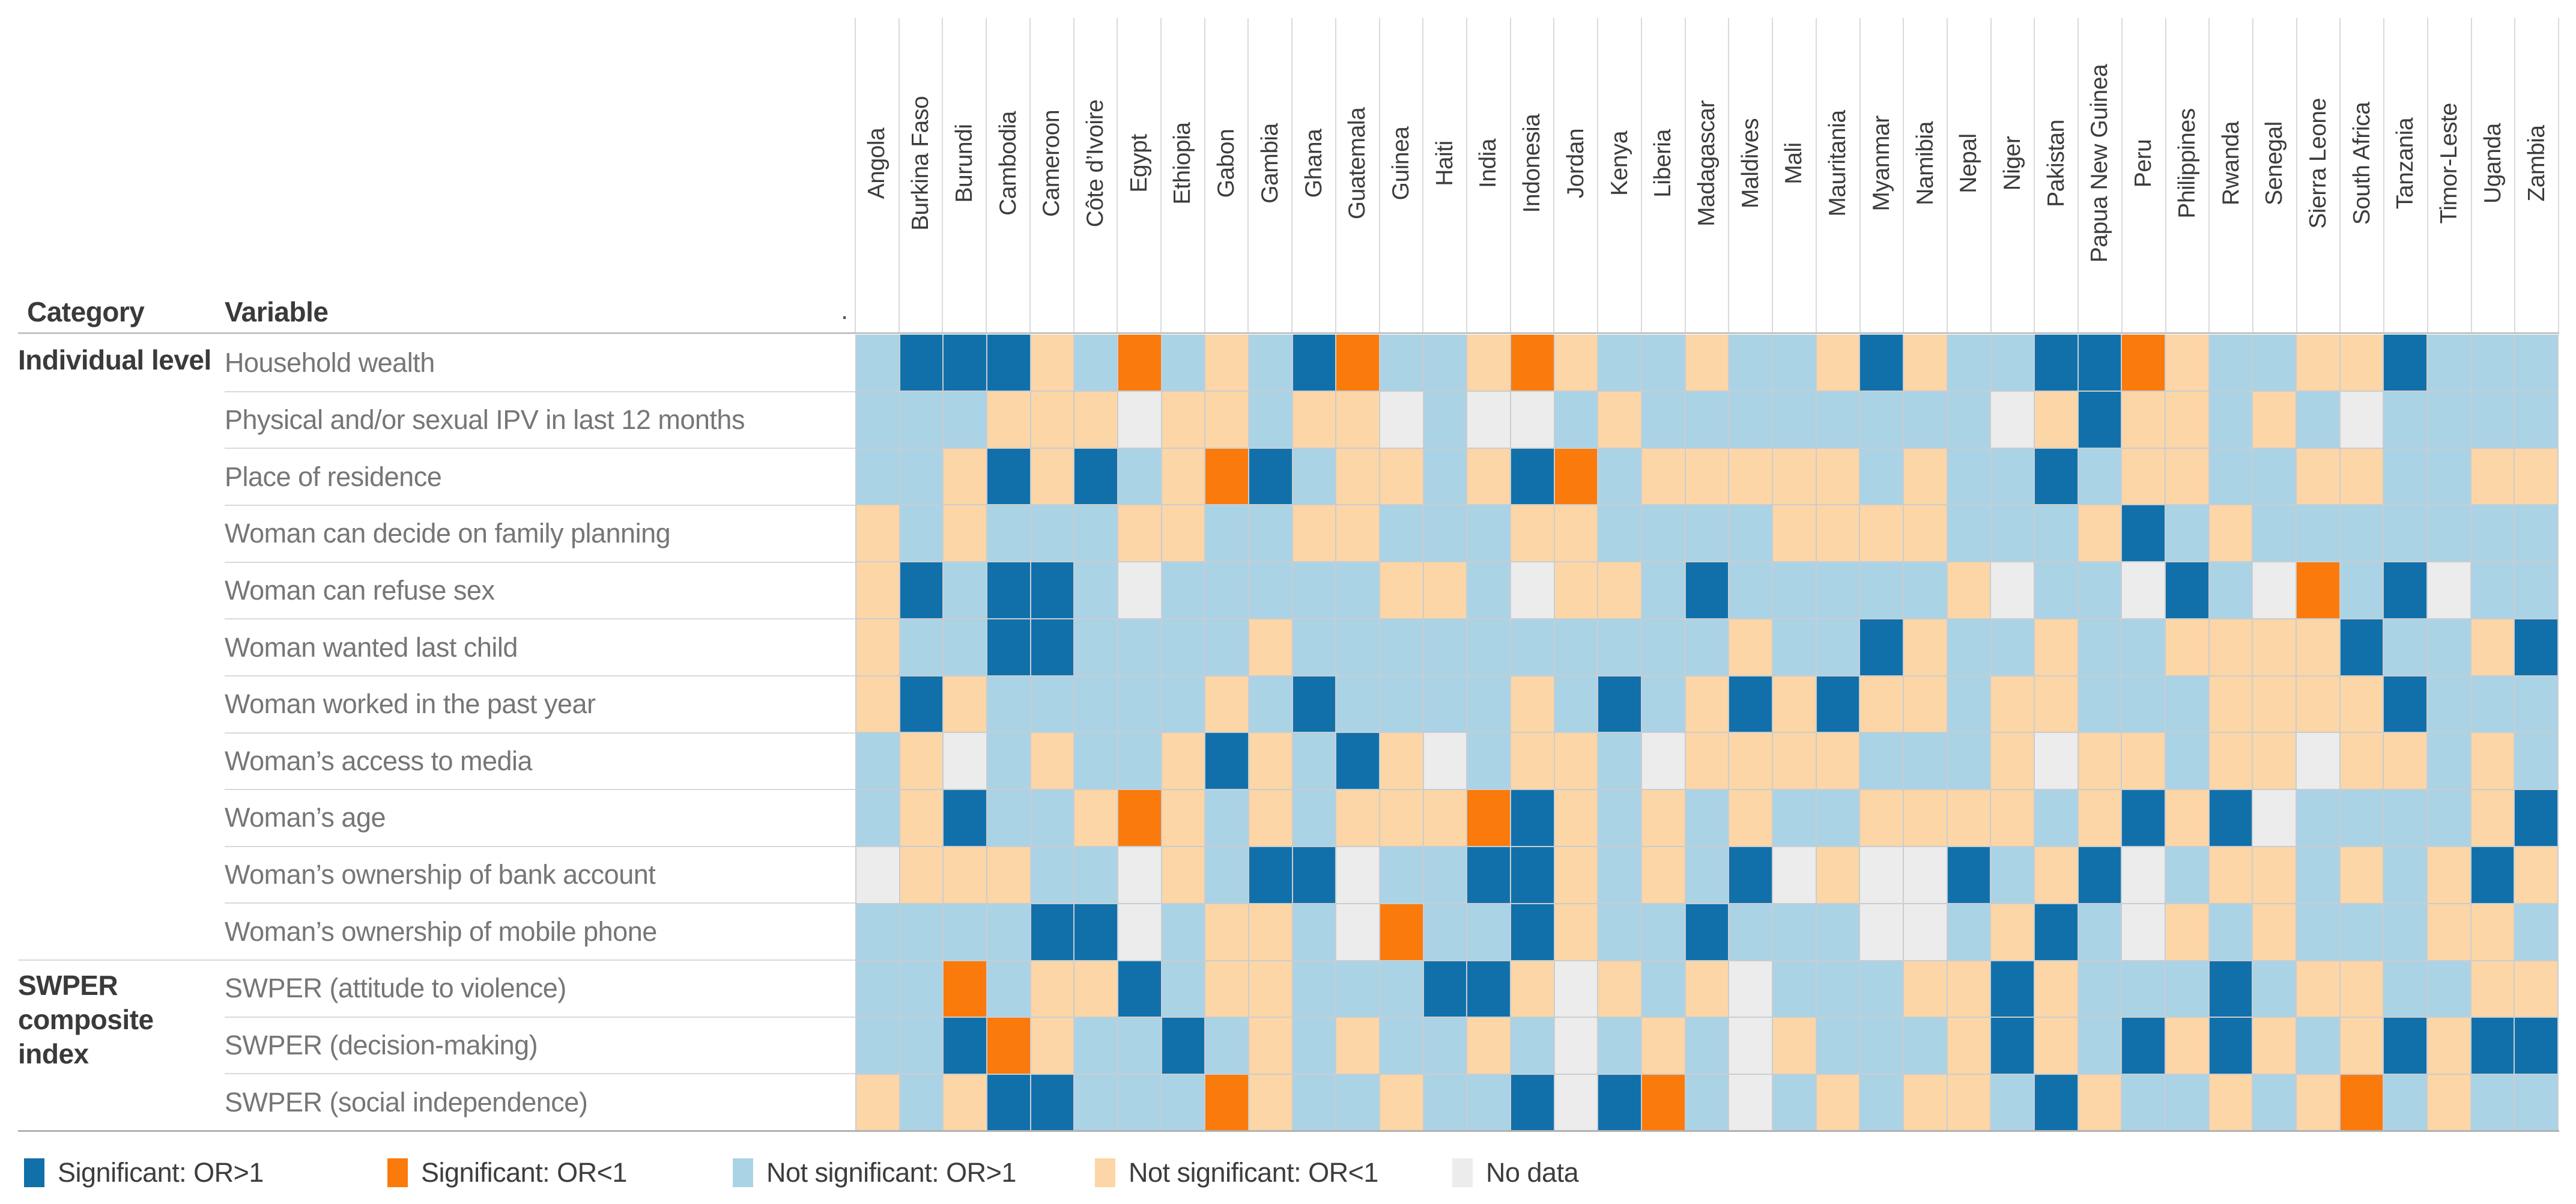 The image size is (2576, 1204). What do you see at coordinates (874, 1172) in the screenshot?
I see `legend-item-not-significant-or-1: Not significant: OR>1` at bounding box center [874, 1172].